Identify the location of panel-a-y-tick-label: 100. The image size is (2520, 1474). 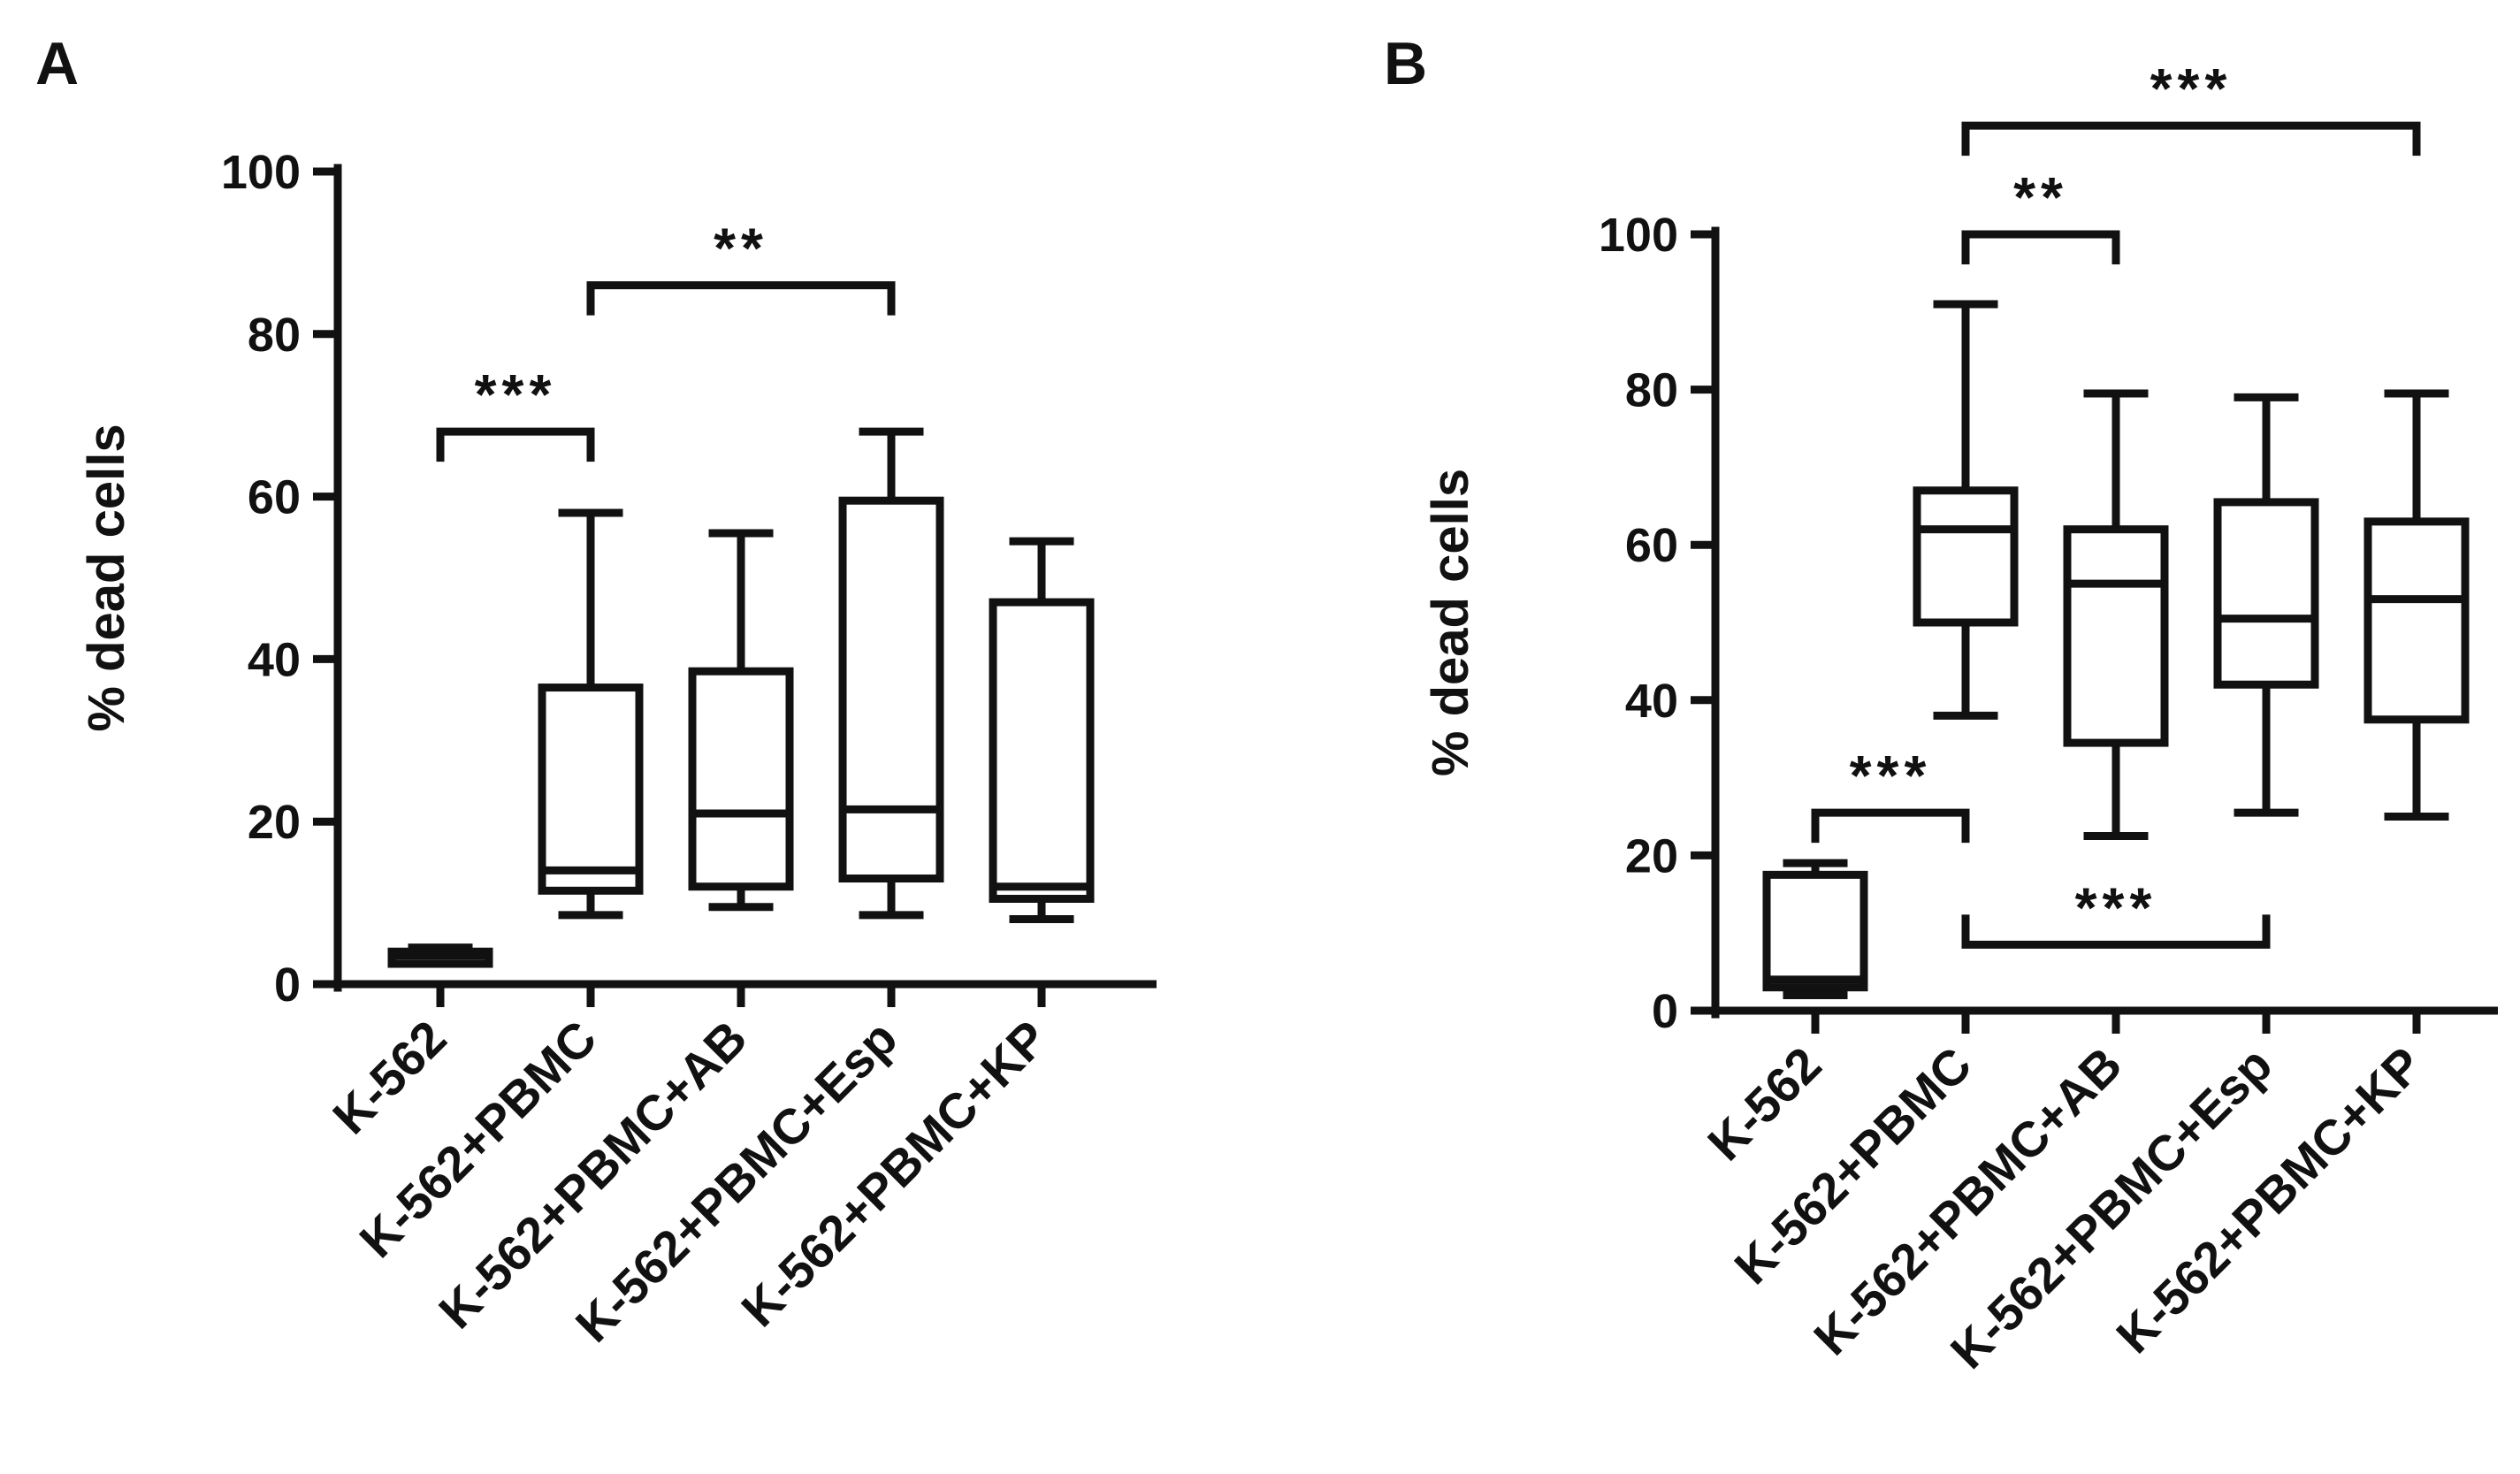
(261, 172).